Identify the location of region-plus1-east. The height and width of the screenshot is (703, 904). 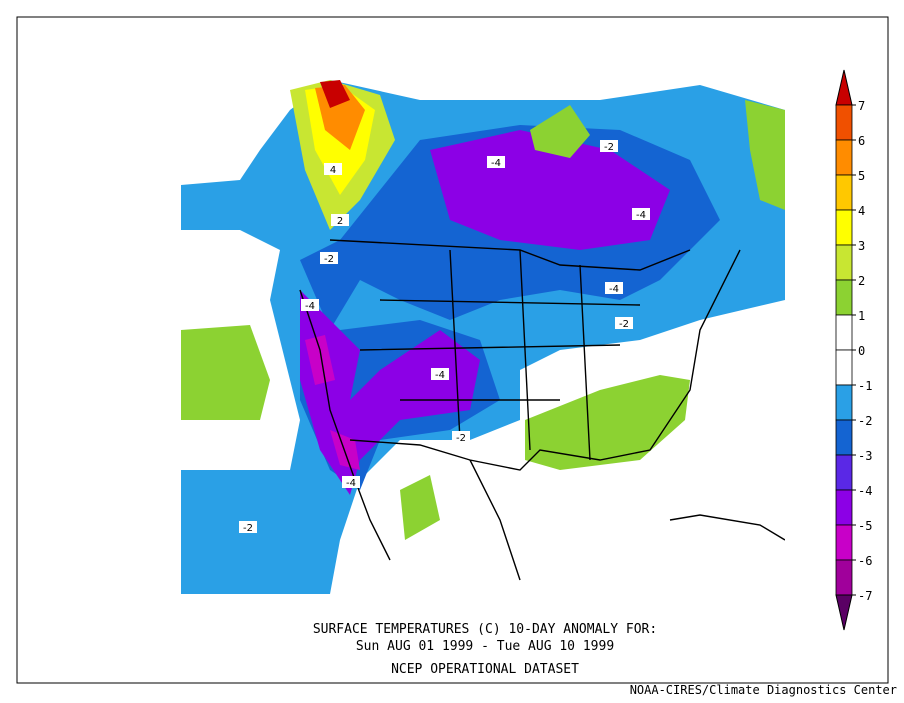
(765, 155).